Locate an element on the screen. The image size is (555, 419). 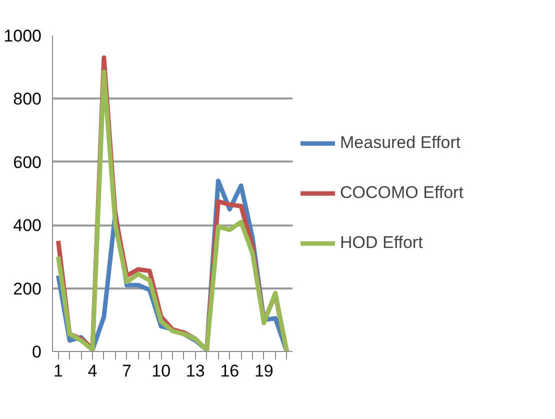
y-tick-label: 1000 is located at coordinates (23, 36).